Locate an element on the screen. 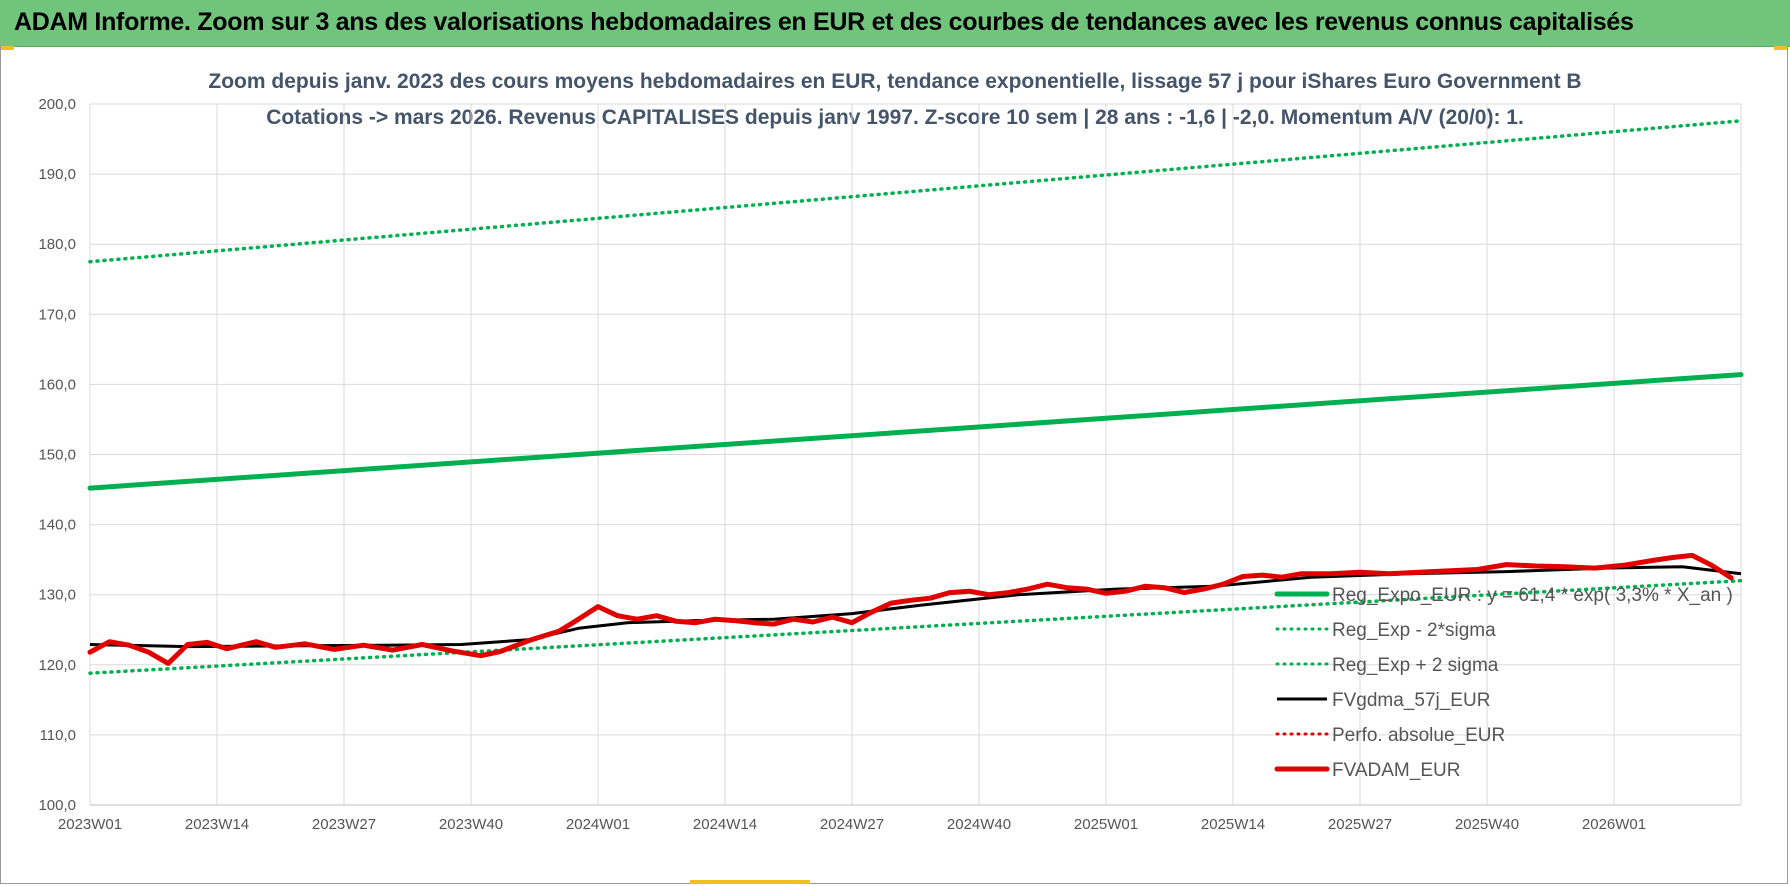  x-tick-label: 2025W01 is located at coordinates (1106, 824).